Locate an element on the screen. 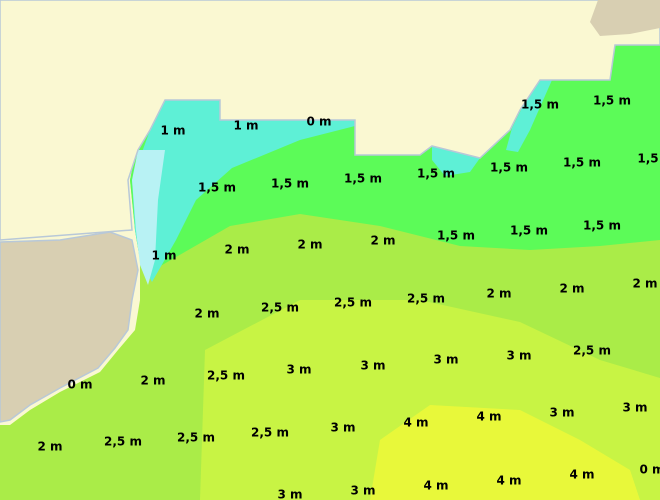 The height and width of the screenshot is (500, 660). sea-shallow is located at coordinates (148, 217).